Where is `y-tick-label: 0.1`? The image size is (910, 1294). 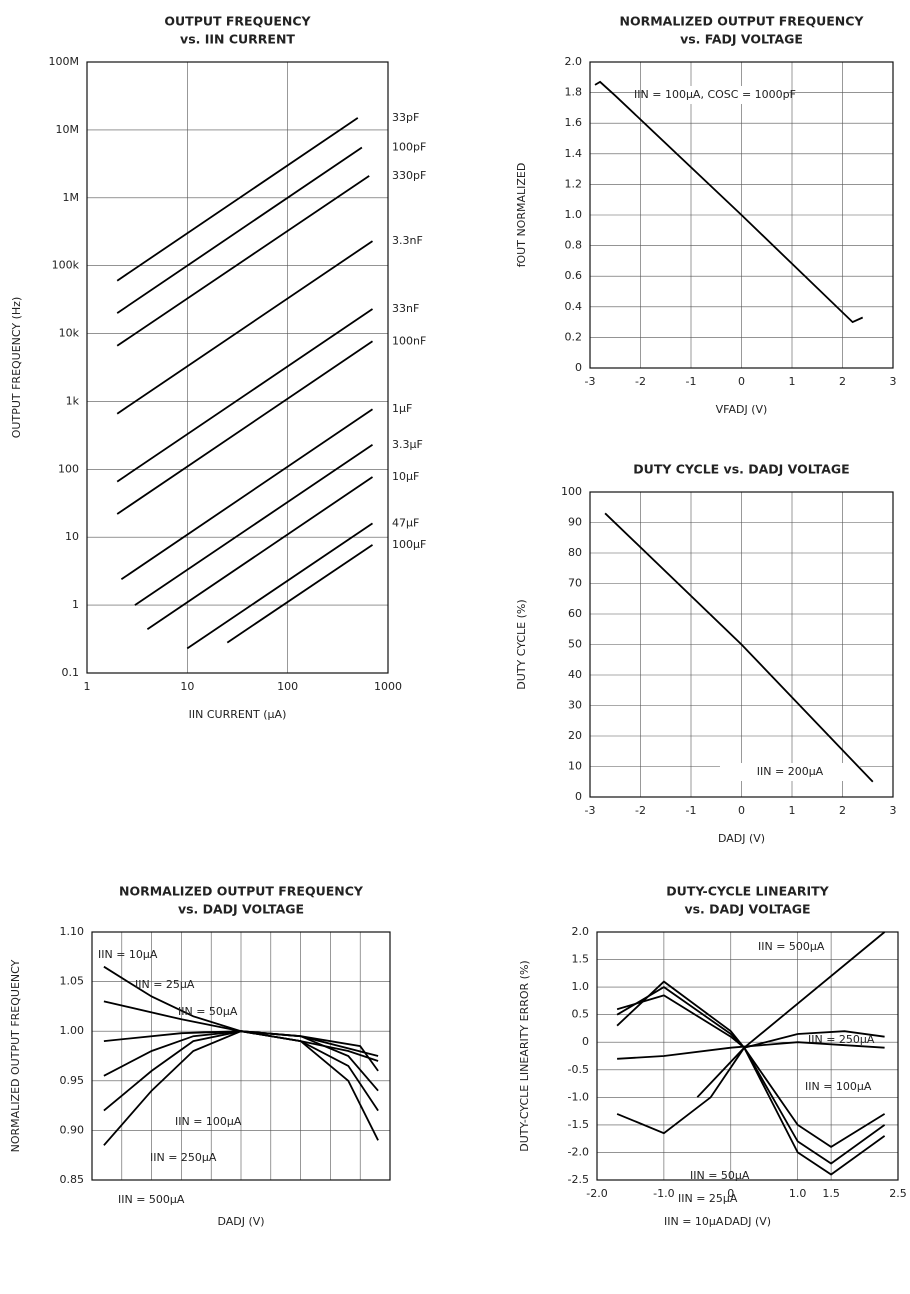 y-tick-label: 0.1 is located at coordinates (71, 672).